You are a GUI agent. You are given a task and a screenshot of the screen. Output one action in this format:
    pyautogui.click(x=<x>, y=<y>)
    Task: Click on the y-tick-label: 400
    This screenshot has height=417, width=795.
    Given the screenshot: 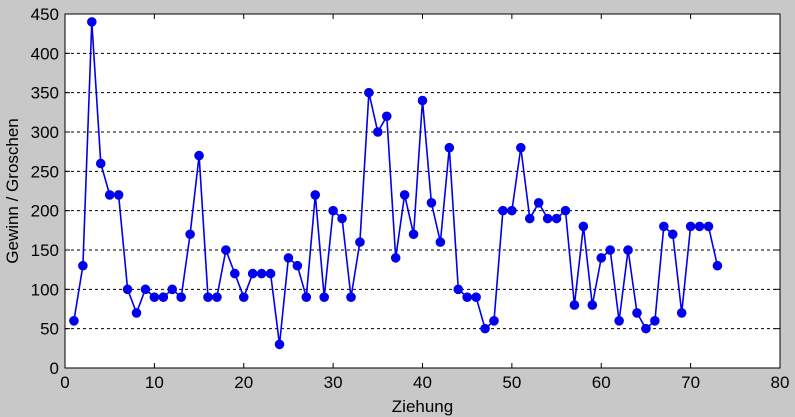 What is the action you would take?
    pyautogui.click(x=45, y=53)
    